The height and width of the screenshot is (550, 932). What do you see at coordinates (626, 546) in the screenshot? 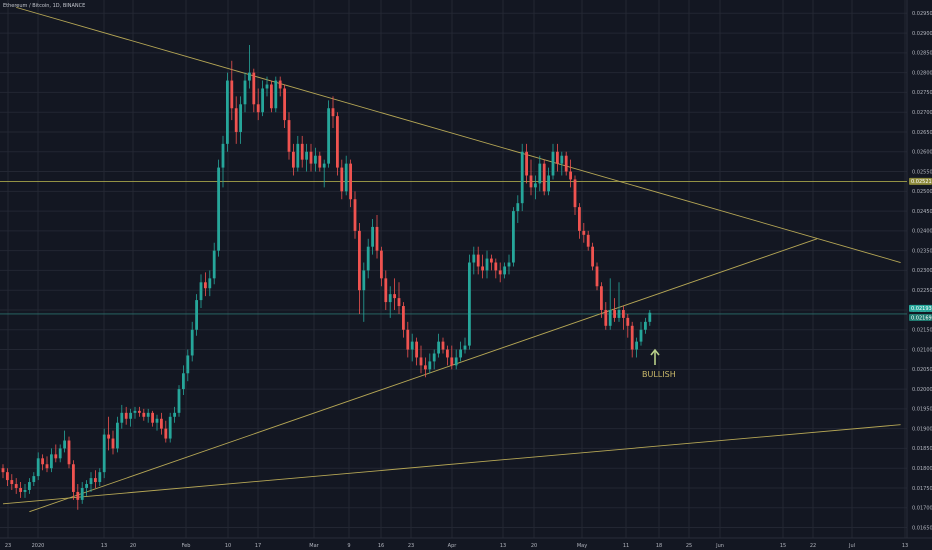
I see `x-tick-label: 11` at bounding box center [626, 546].